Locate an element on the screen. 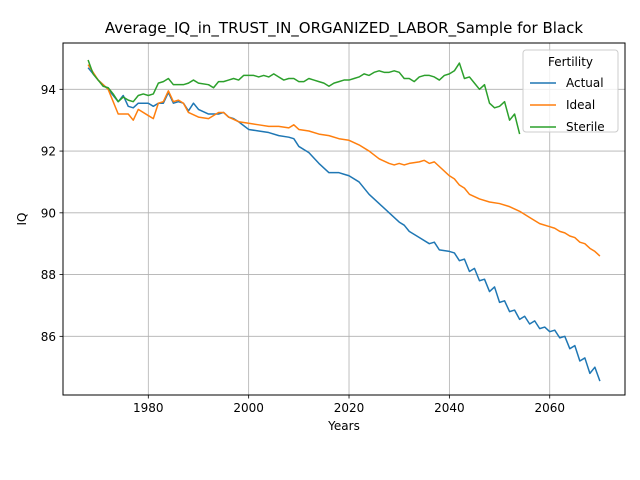 The height and width of the screenshot is (480, 640). y-tick-label: 94 is located at coordinates (48, 90).